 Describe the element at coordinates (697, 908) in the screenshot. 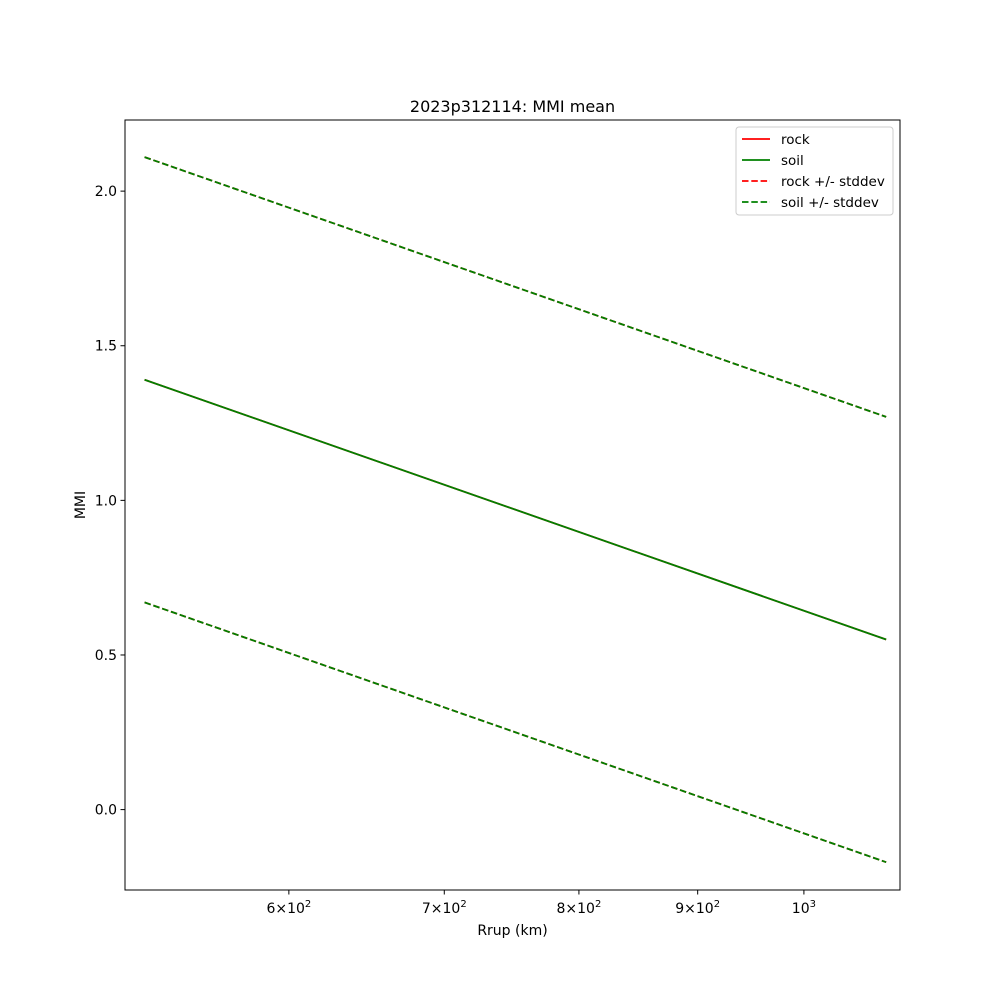

I see `x-tick-label: 9×10²` at that location.